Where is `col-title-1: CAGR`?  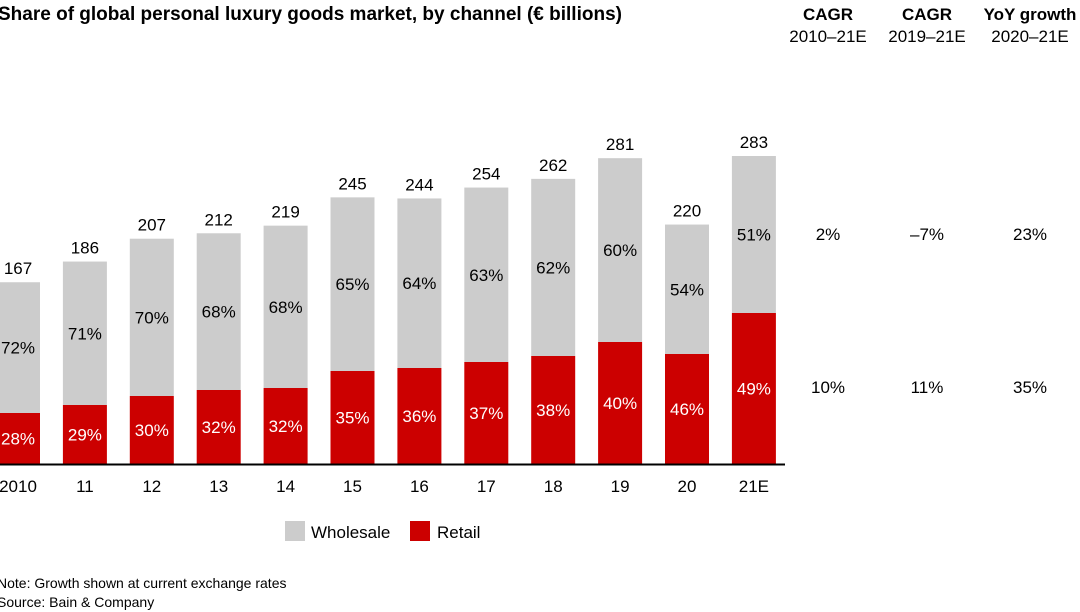
col-title-1: CAGR is located at coordinates (927, 14).